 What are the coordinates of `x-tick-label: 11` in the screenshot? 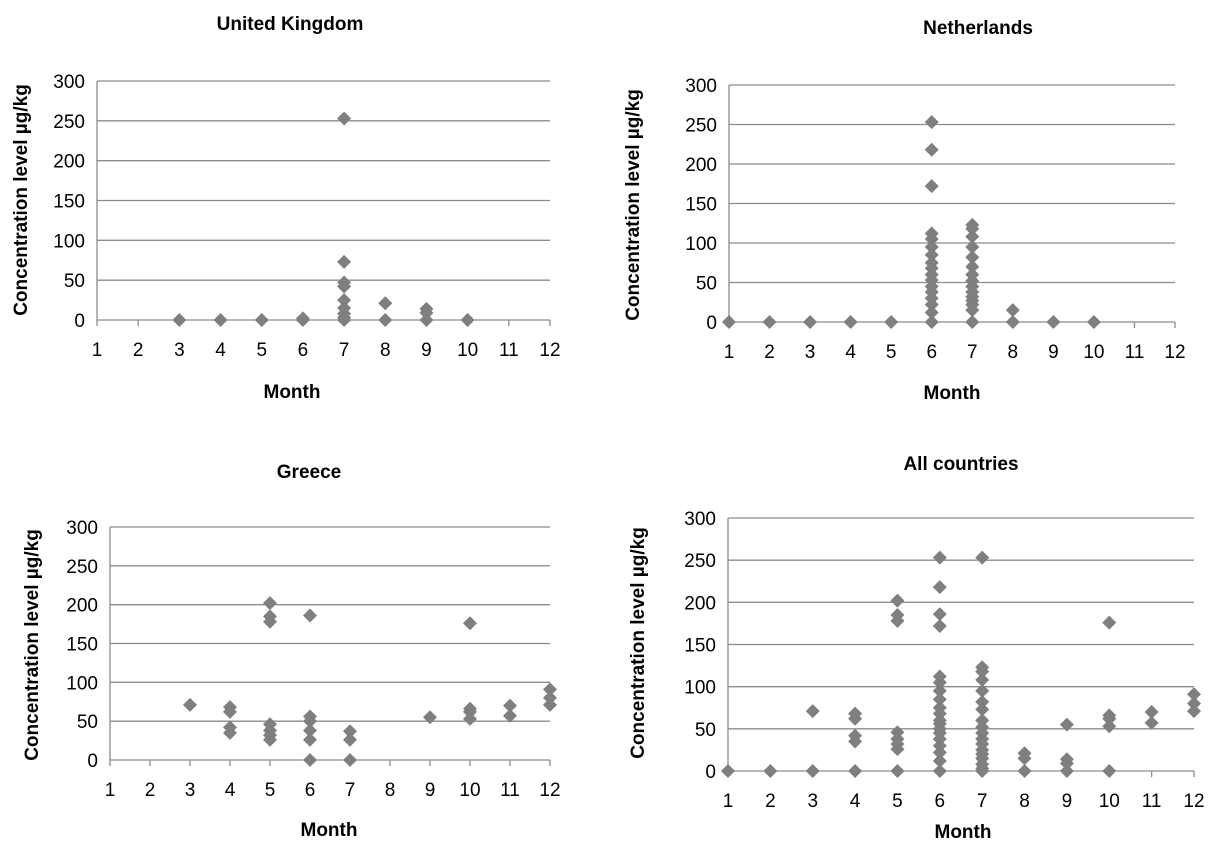 It's located at (1135, 352).